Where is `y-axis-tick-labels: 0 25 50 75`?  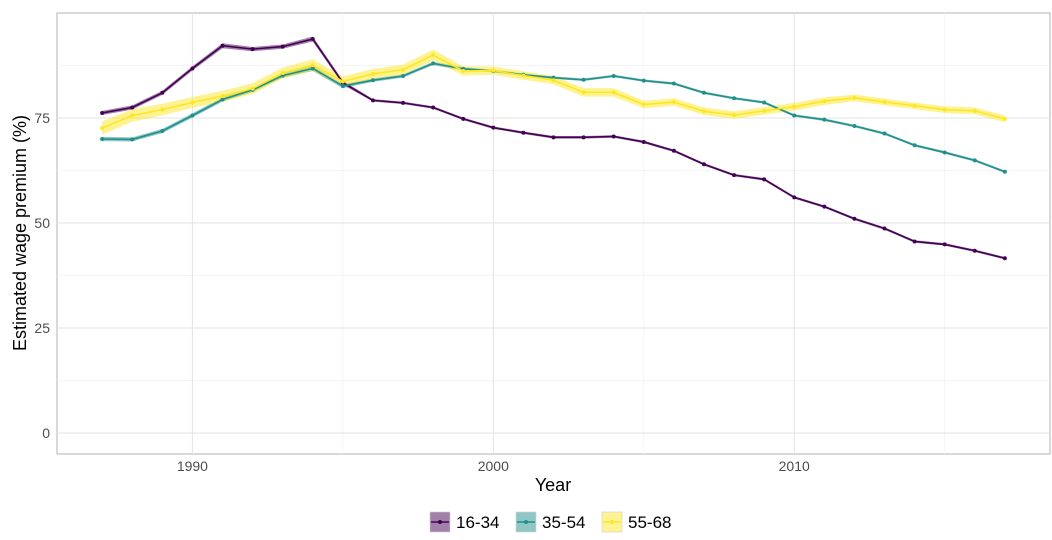 y-axis-tick-labels: 0 25 50 75 is located at coordinates (42, 275).